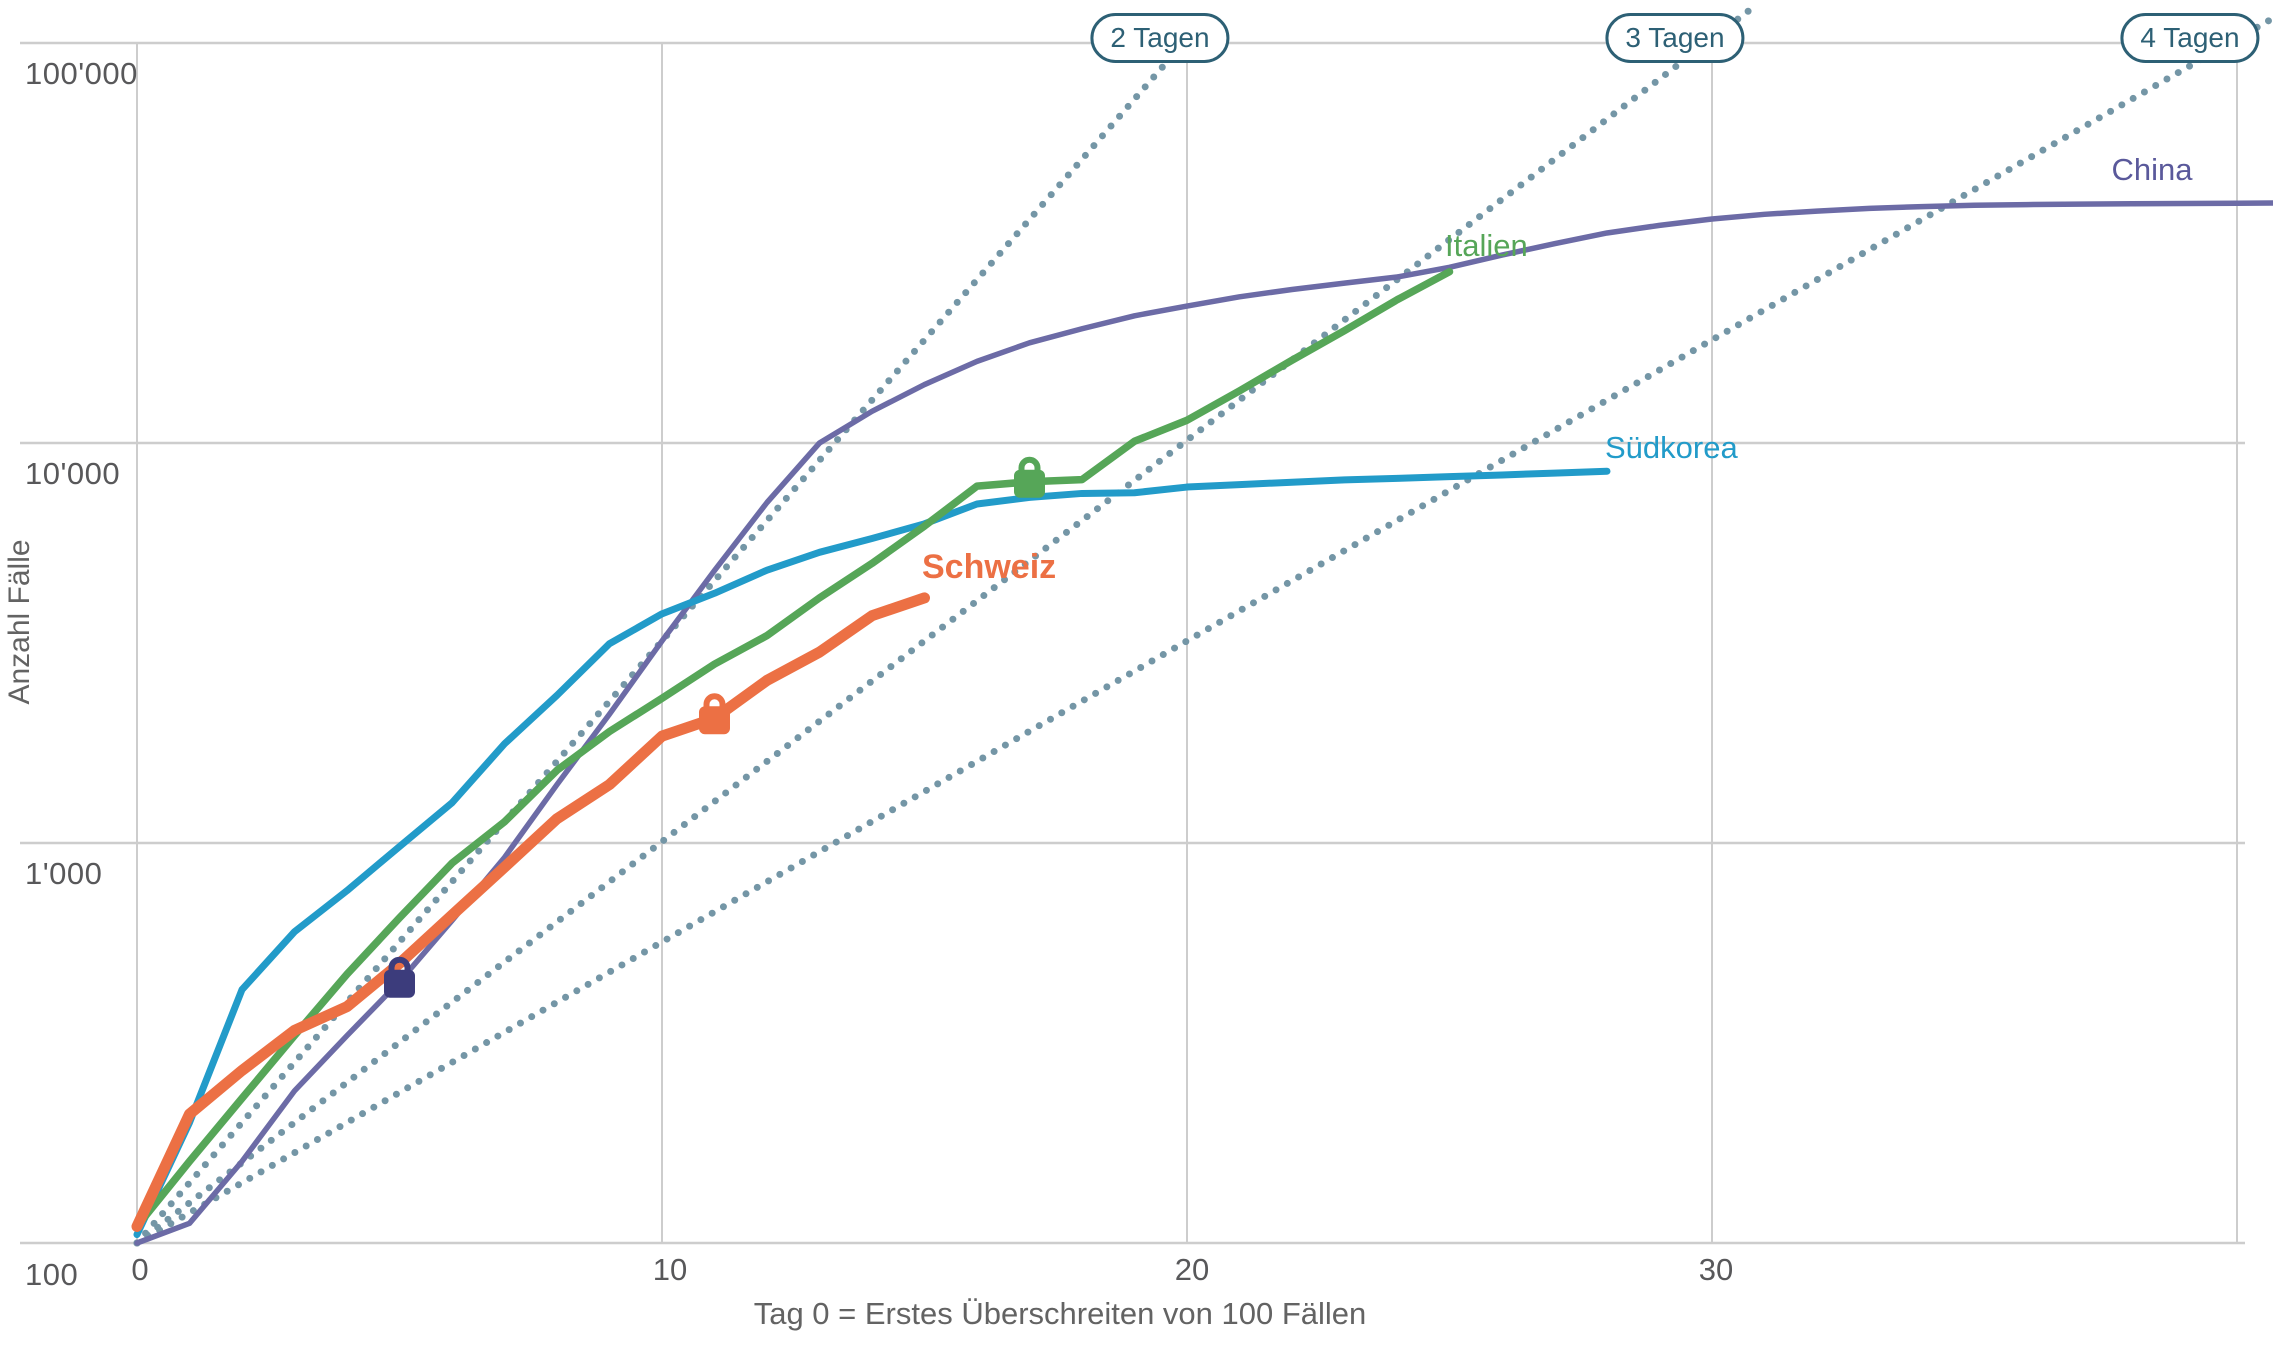 The width and height of the screenshot is (2273, 1345). What do you see at coordinates (1671, 447) in the screenshot?
I see `series-label-suedkorea: Südkorea` at bounding box center [1671, 447].